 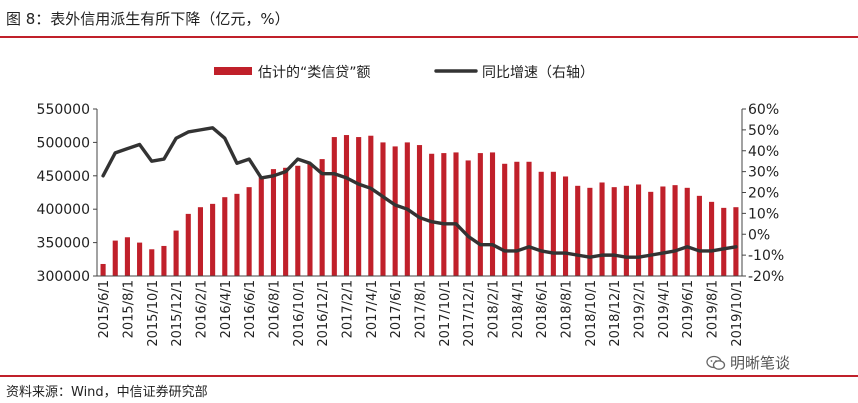 What do you see at coordinates (107, 392) in the screenshot?
I see `source-note: 资料来源：Wind，中信证券研究部` at bounding box center [107, 392].